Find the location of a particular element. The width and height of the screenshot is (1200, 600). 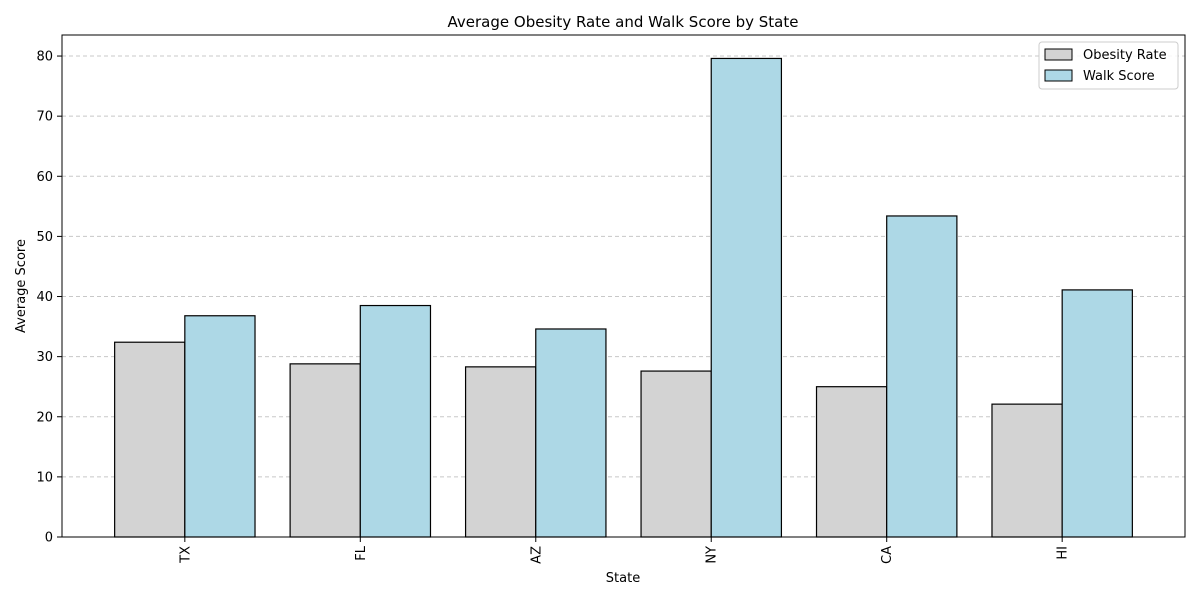

y-tick-labels: 0 10 20 30 40 50 60 70 80 is located at coordinates (44, 298).